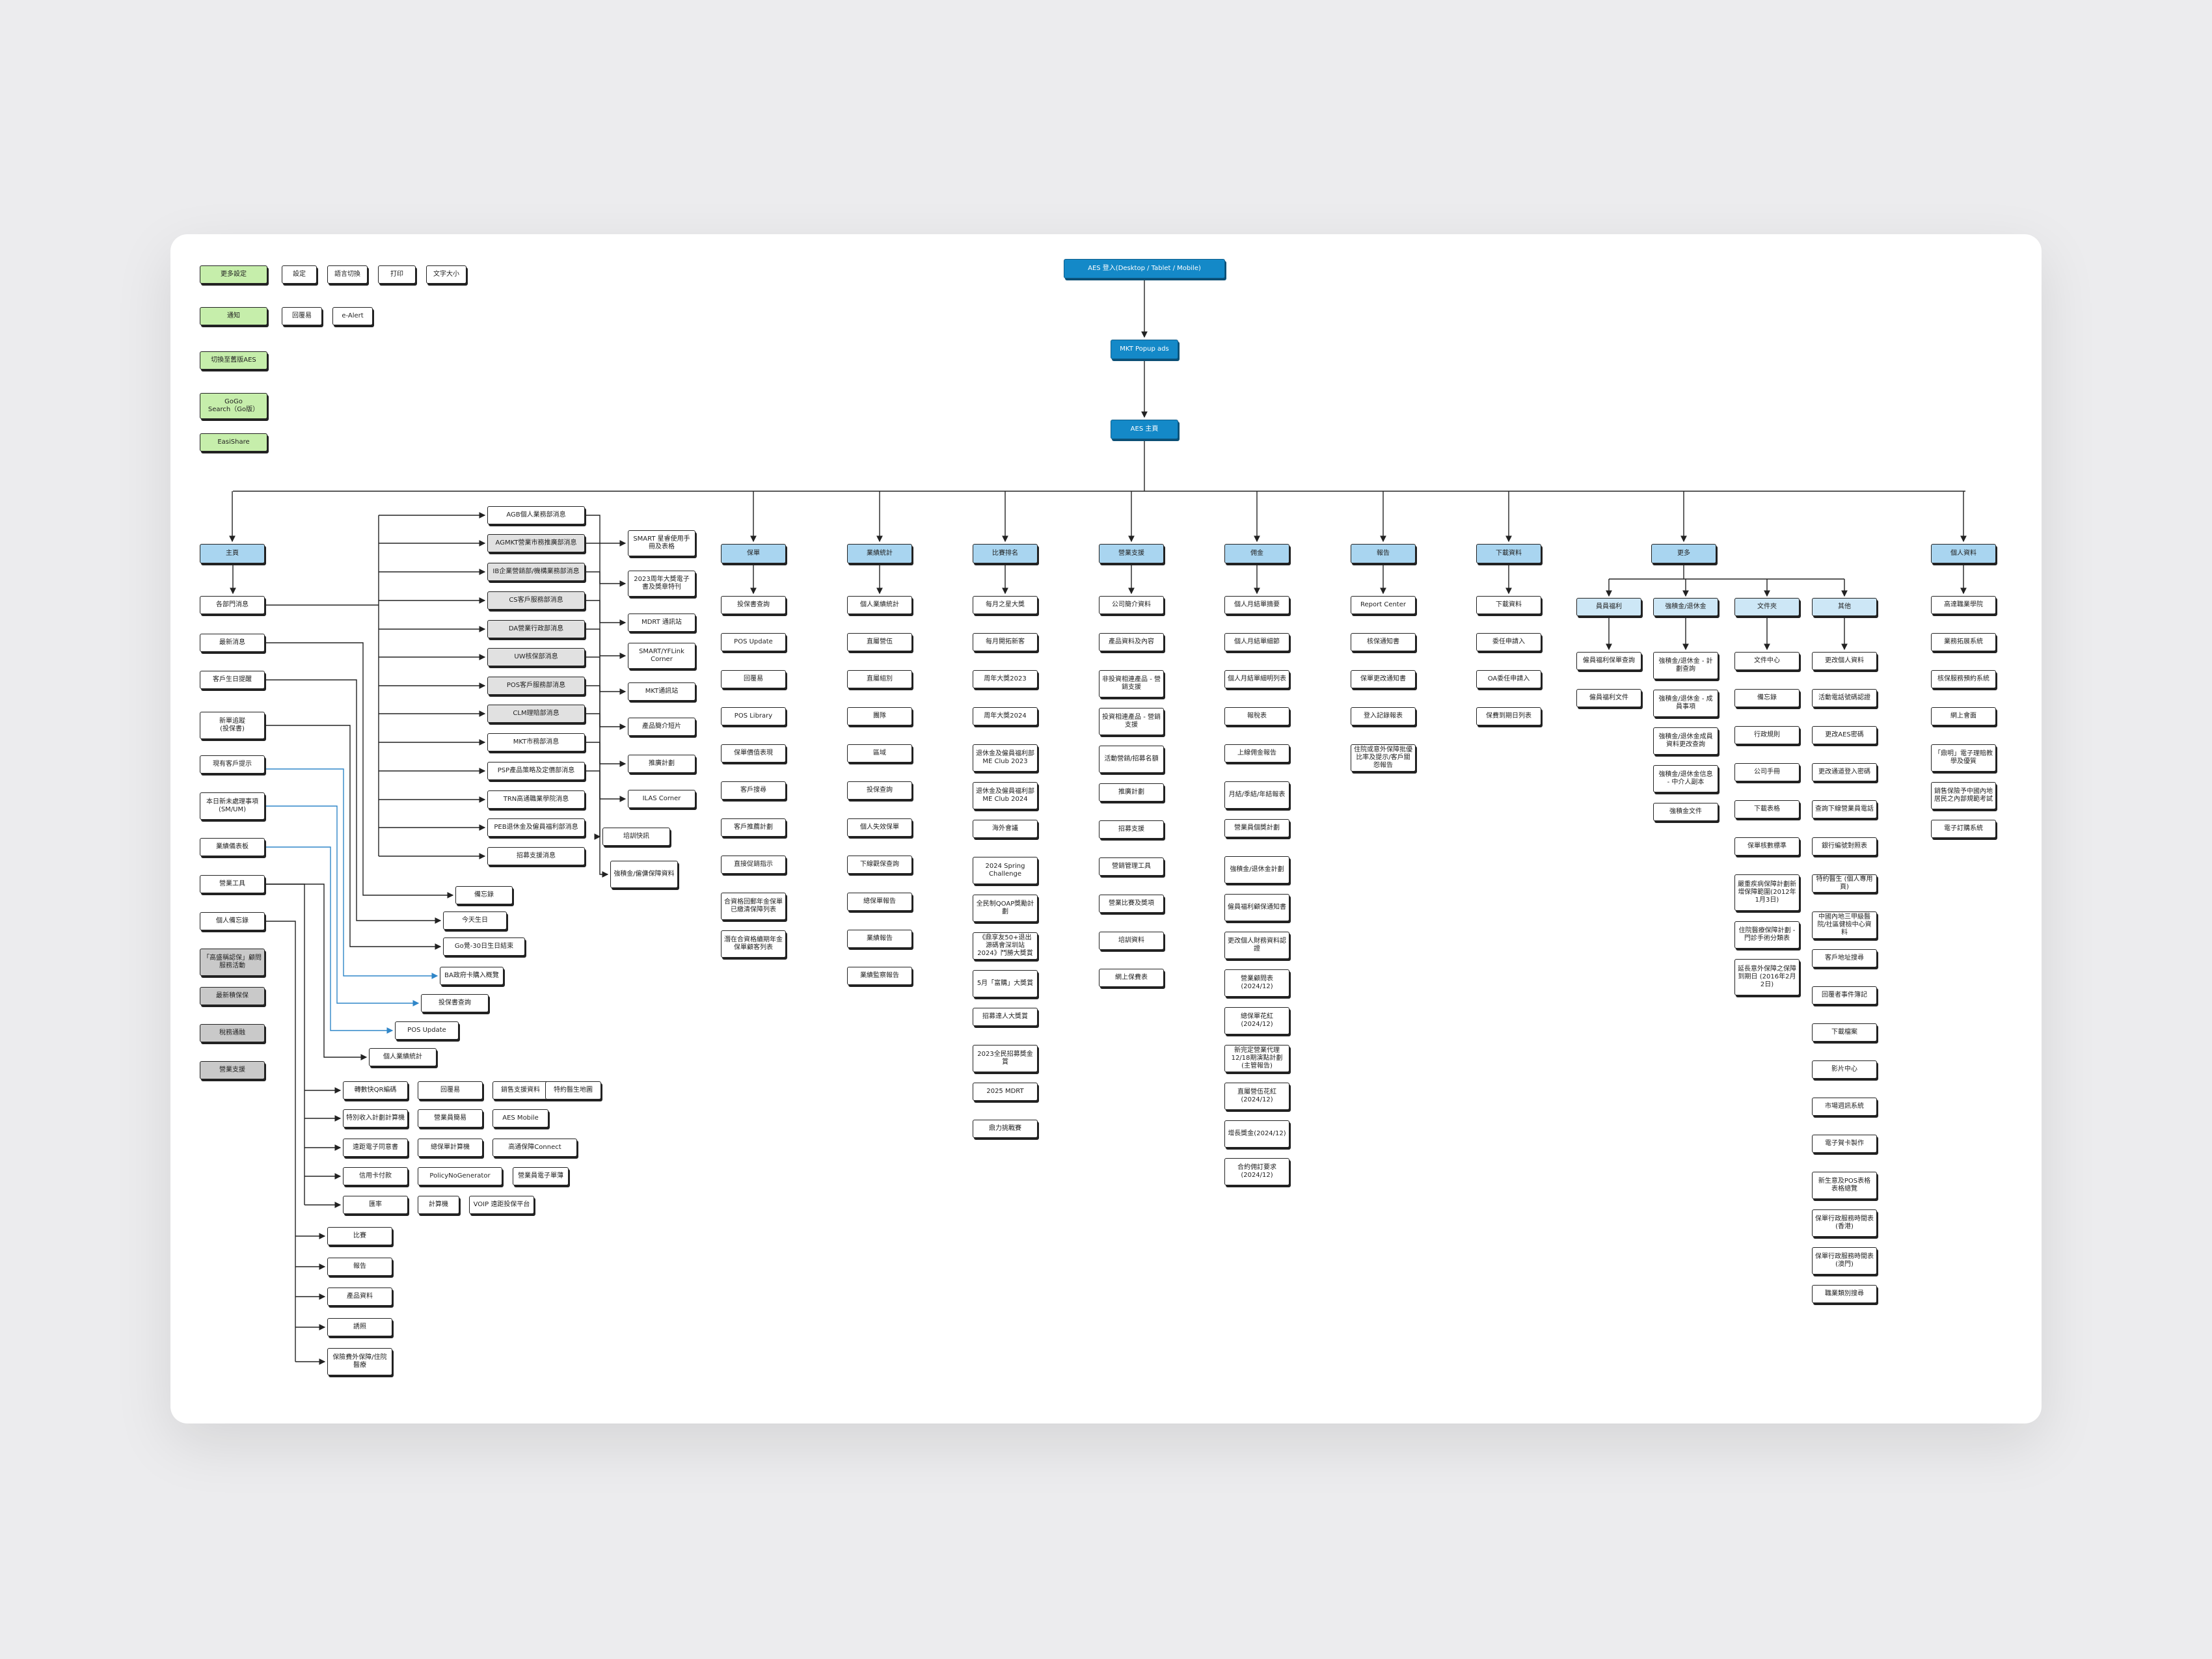 Image resolution: width=2212 pixels, height=1659 pixels. I want to click on cat7-item-3: 保費到期日列表, so click(1509, 716).